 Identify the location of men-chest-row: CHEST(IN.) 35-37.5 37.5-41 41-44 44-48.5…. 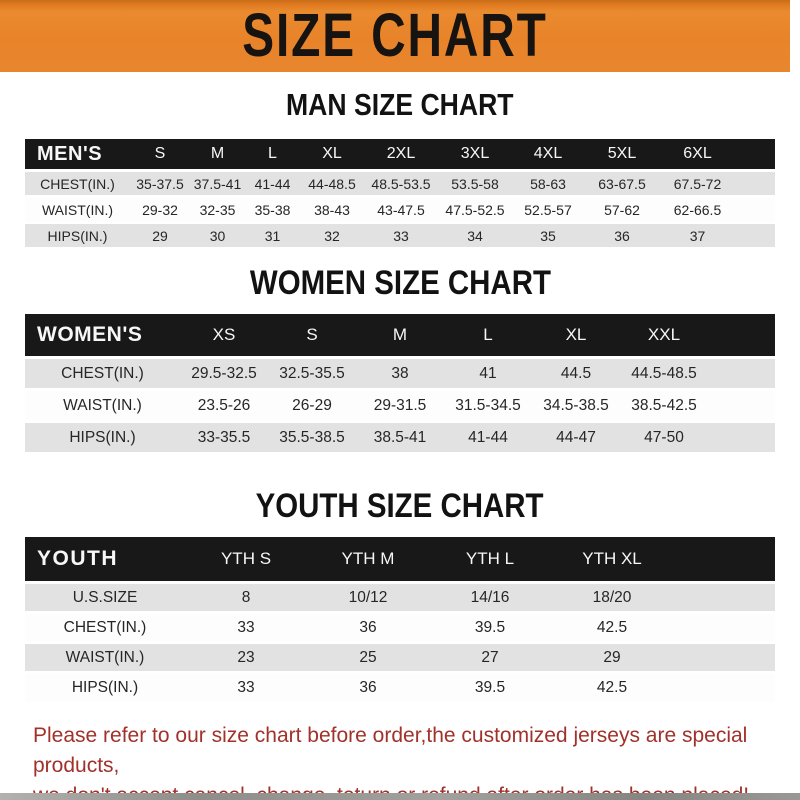
(400, 183).